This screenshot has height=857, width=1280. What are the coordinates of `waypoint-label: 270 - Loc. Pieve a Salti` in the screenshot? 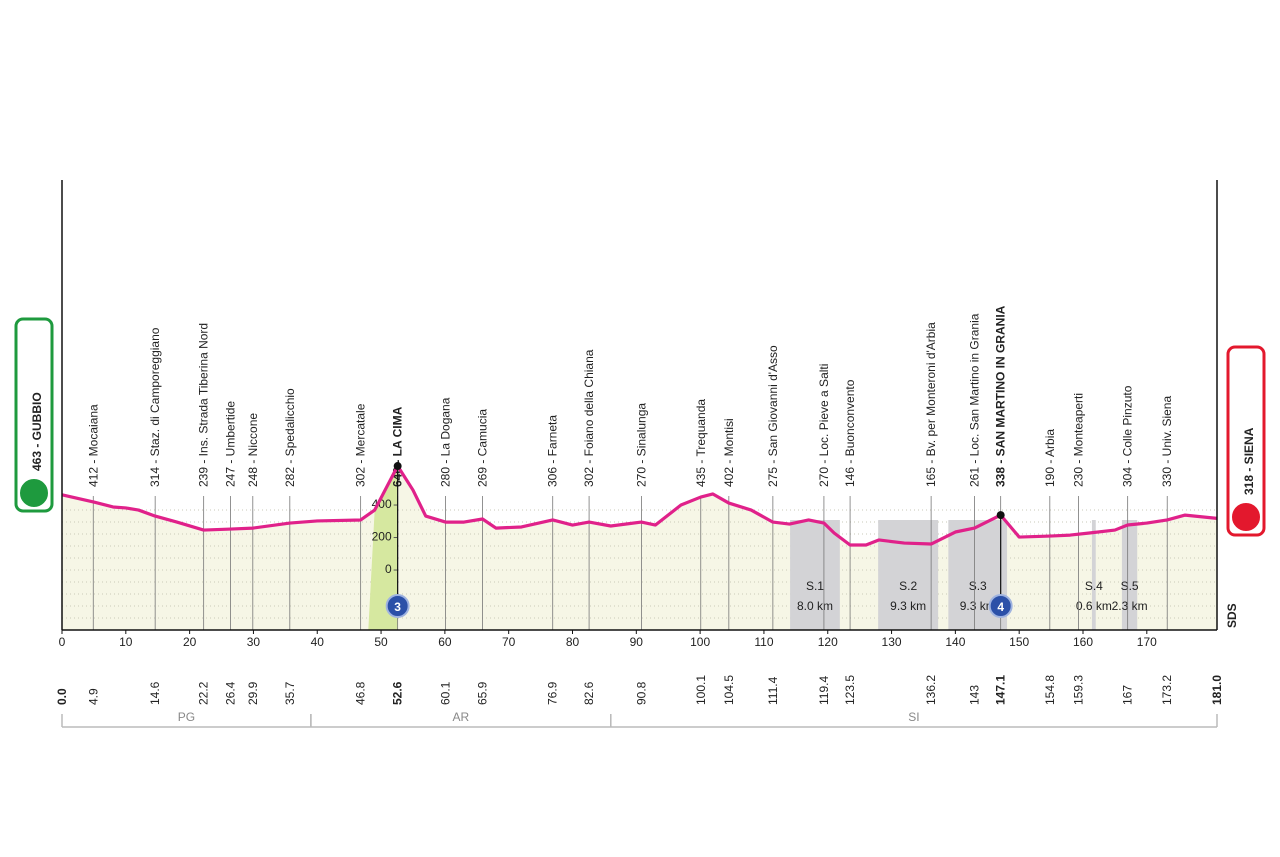 It's located at (824, 425).